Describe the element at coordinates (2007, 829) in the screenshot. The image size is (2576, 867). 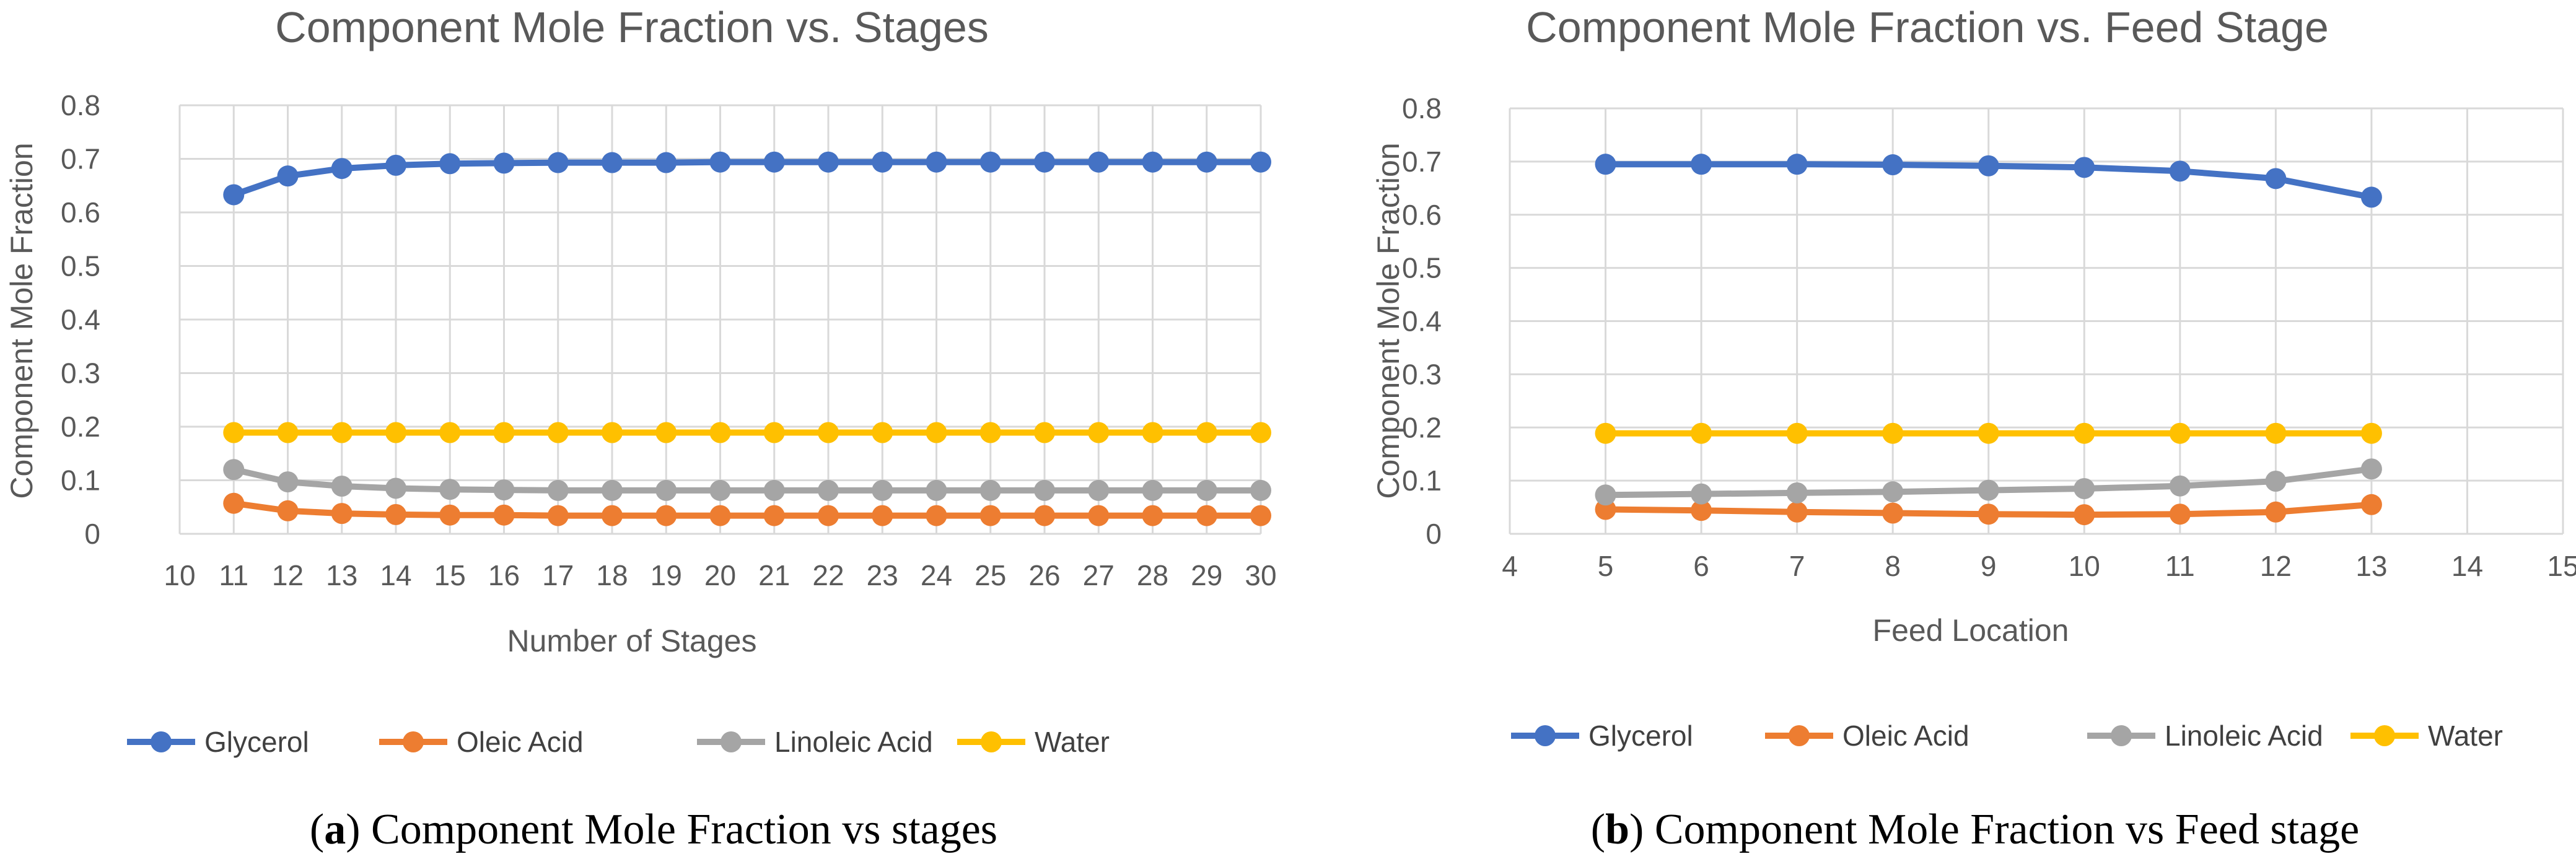
I see `caption-text: Component Mole Fraction vs Feed stage` at that location.